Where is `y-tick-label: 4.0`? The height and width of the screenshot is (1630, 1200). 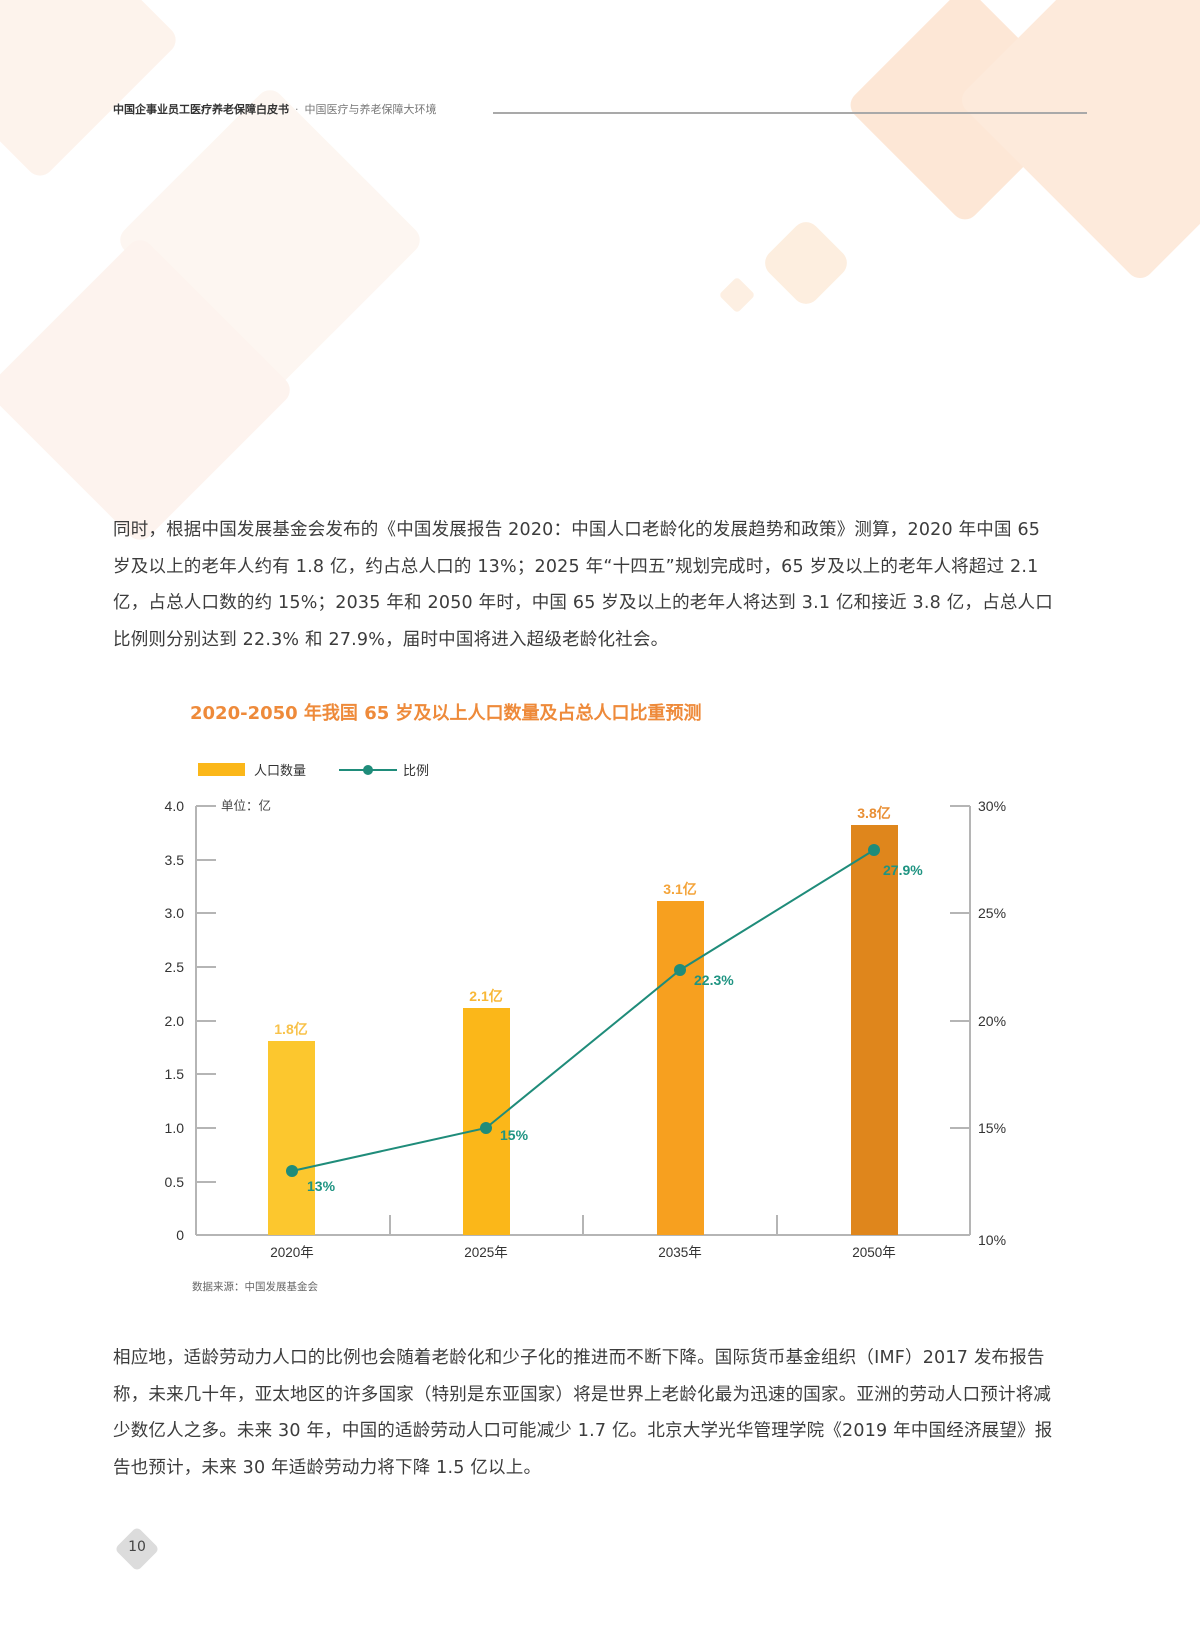
y-tick-label: 4.0 is located at coordinates (175, 806).